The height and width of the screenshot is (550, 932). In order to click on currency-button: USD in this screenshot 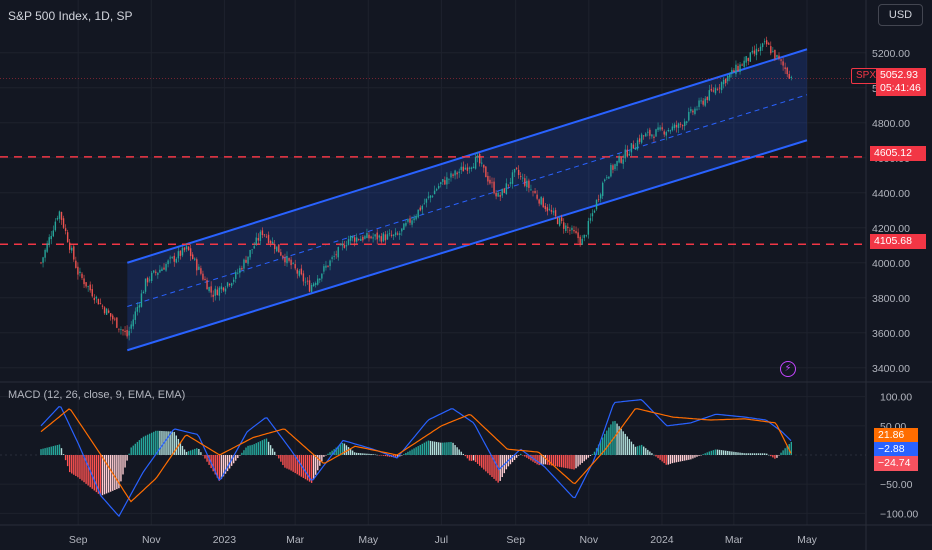, I will do `click(900, 15)`.